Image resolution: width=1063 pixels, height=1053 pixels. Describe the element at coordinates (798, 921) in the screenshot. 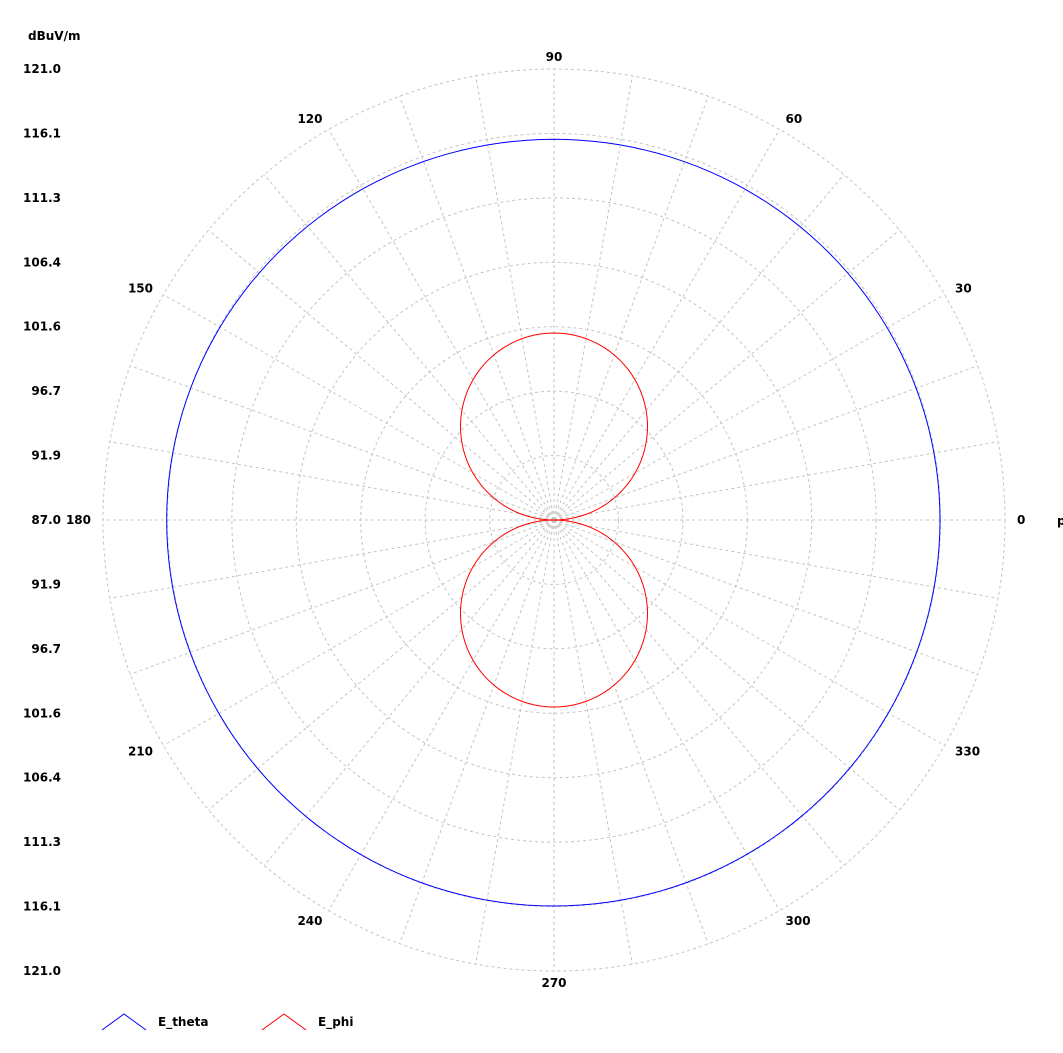

I see `angle-tick-label: 300` at that location.